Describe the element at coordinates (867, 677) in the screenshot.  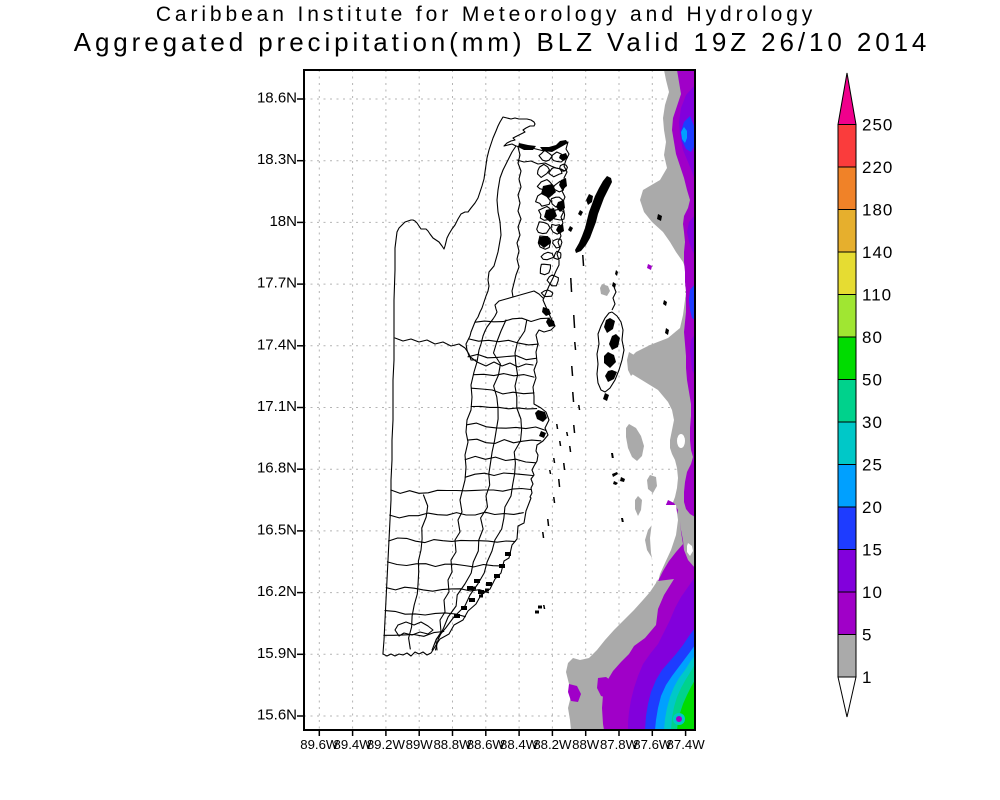
I see `svg-text: 1` at that location.